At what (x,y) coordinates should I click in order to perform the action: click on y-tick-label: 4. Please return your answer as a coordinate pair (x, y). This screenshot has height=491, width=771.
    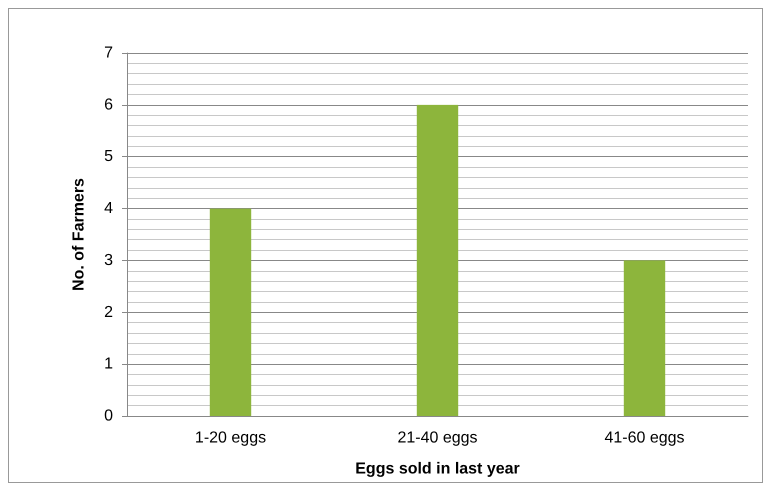
    Looking at the image, I should click on (109, 209).